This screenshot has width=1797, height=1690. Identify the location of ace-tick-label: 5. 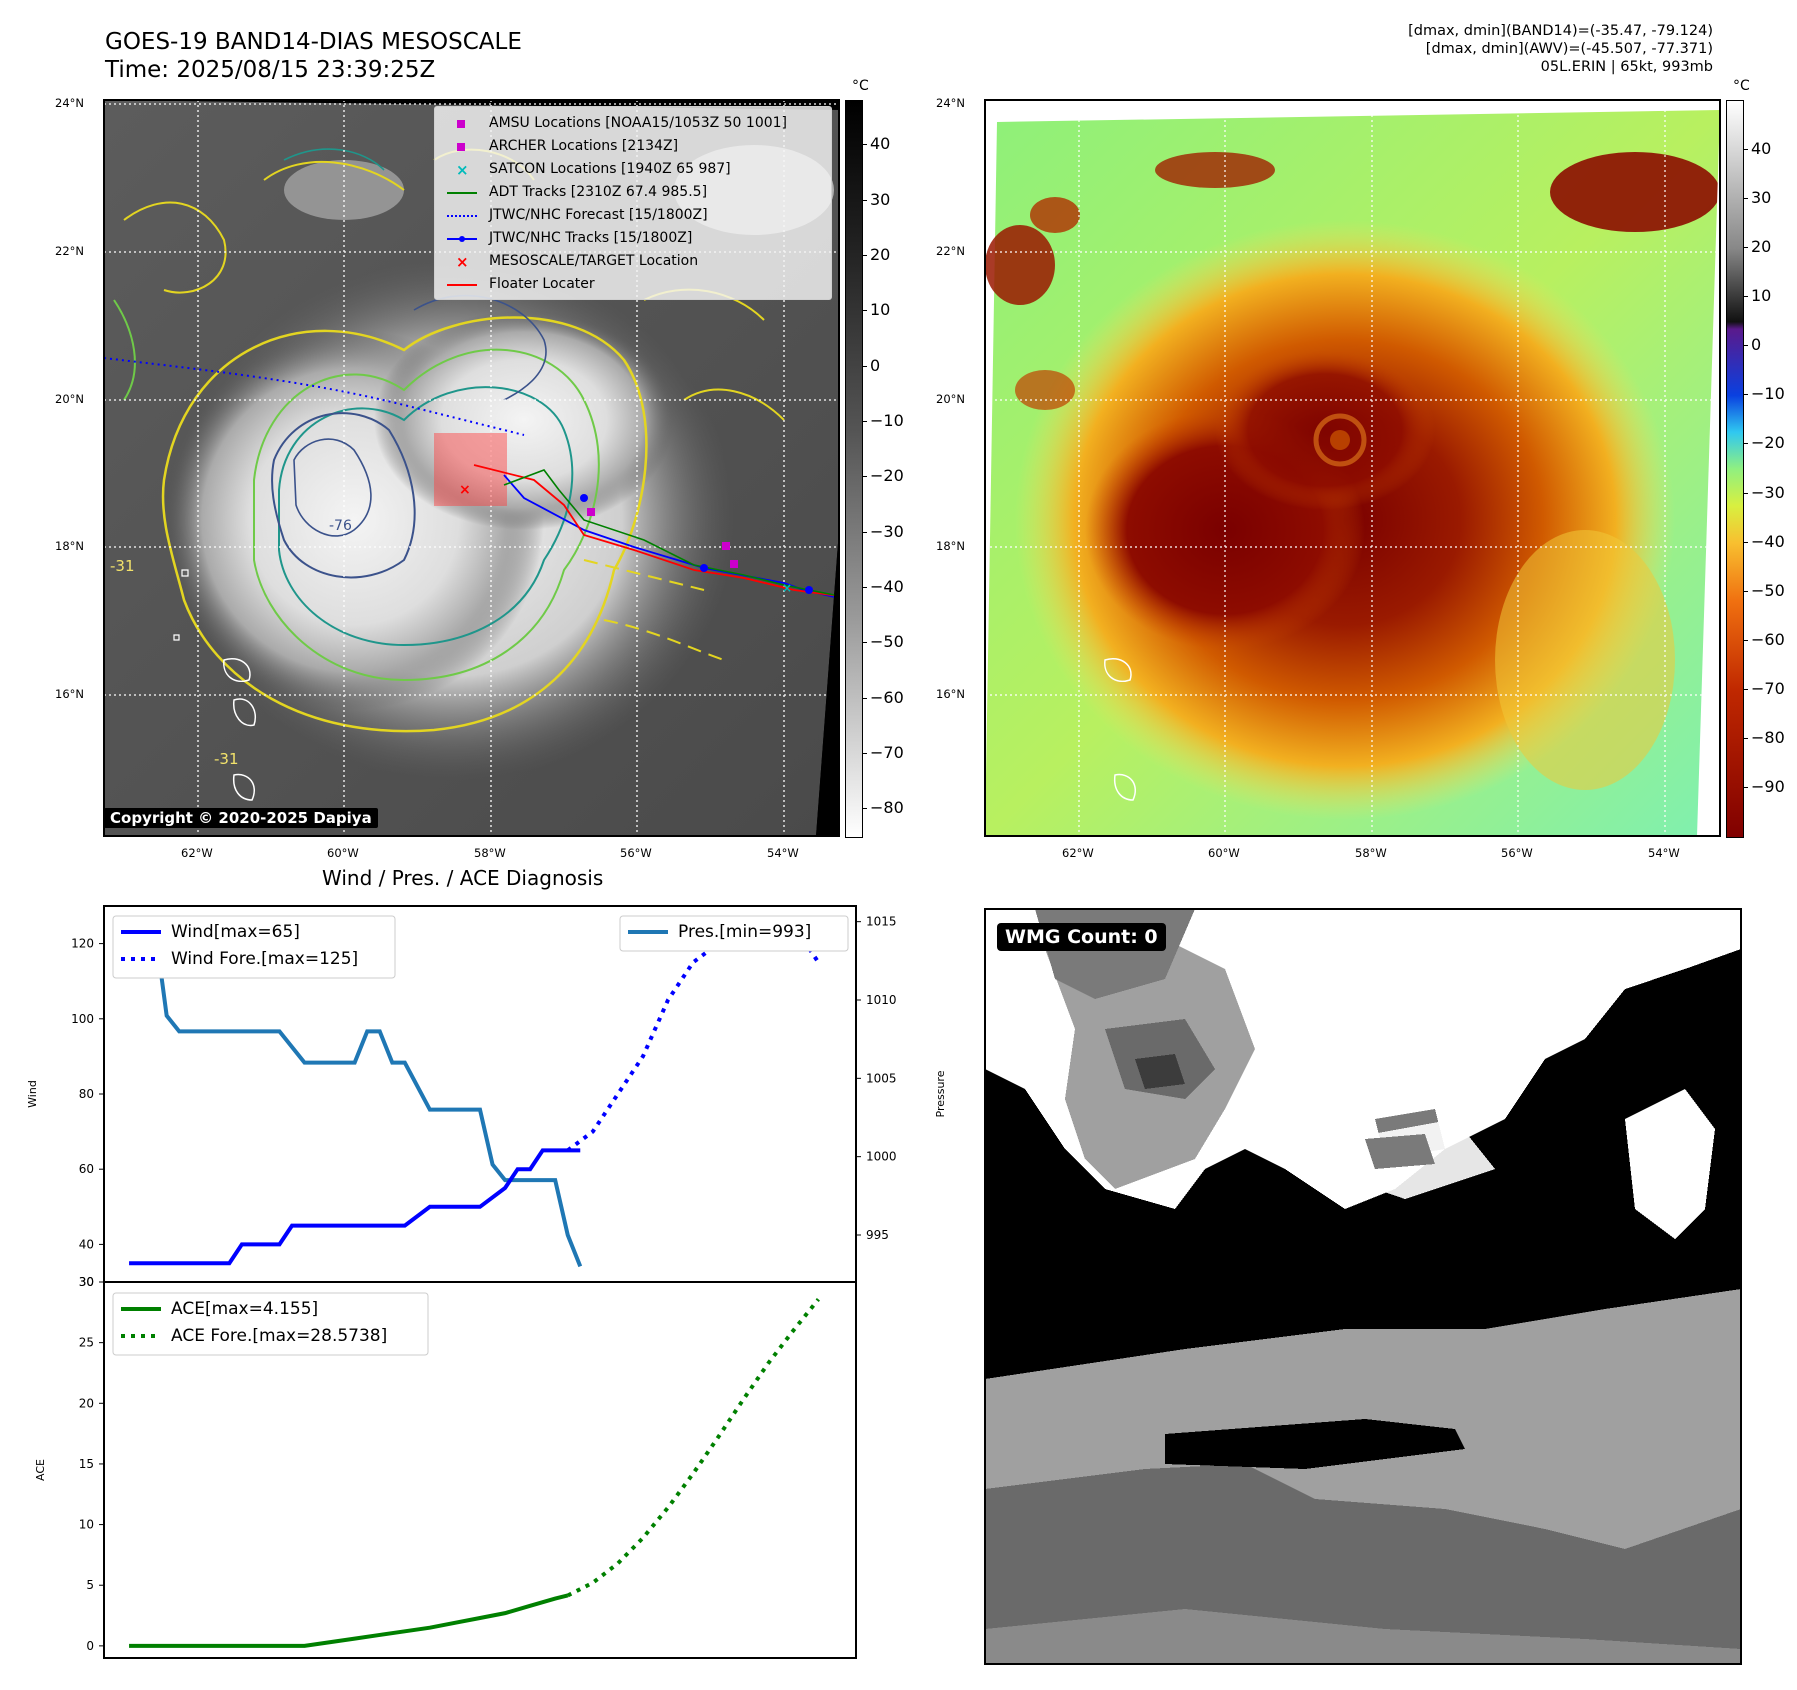
(90, 1585).